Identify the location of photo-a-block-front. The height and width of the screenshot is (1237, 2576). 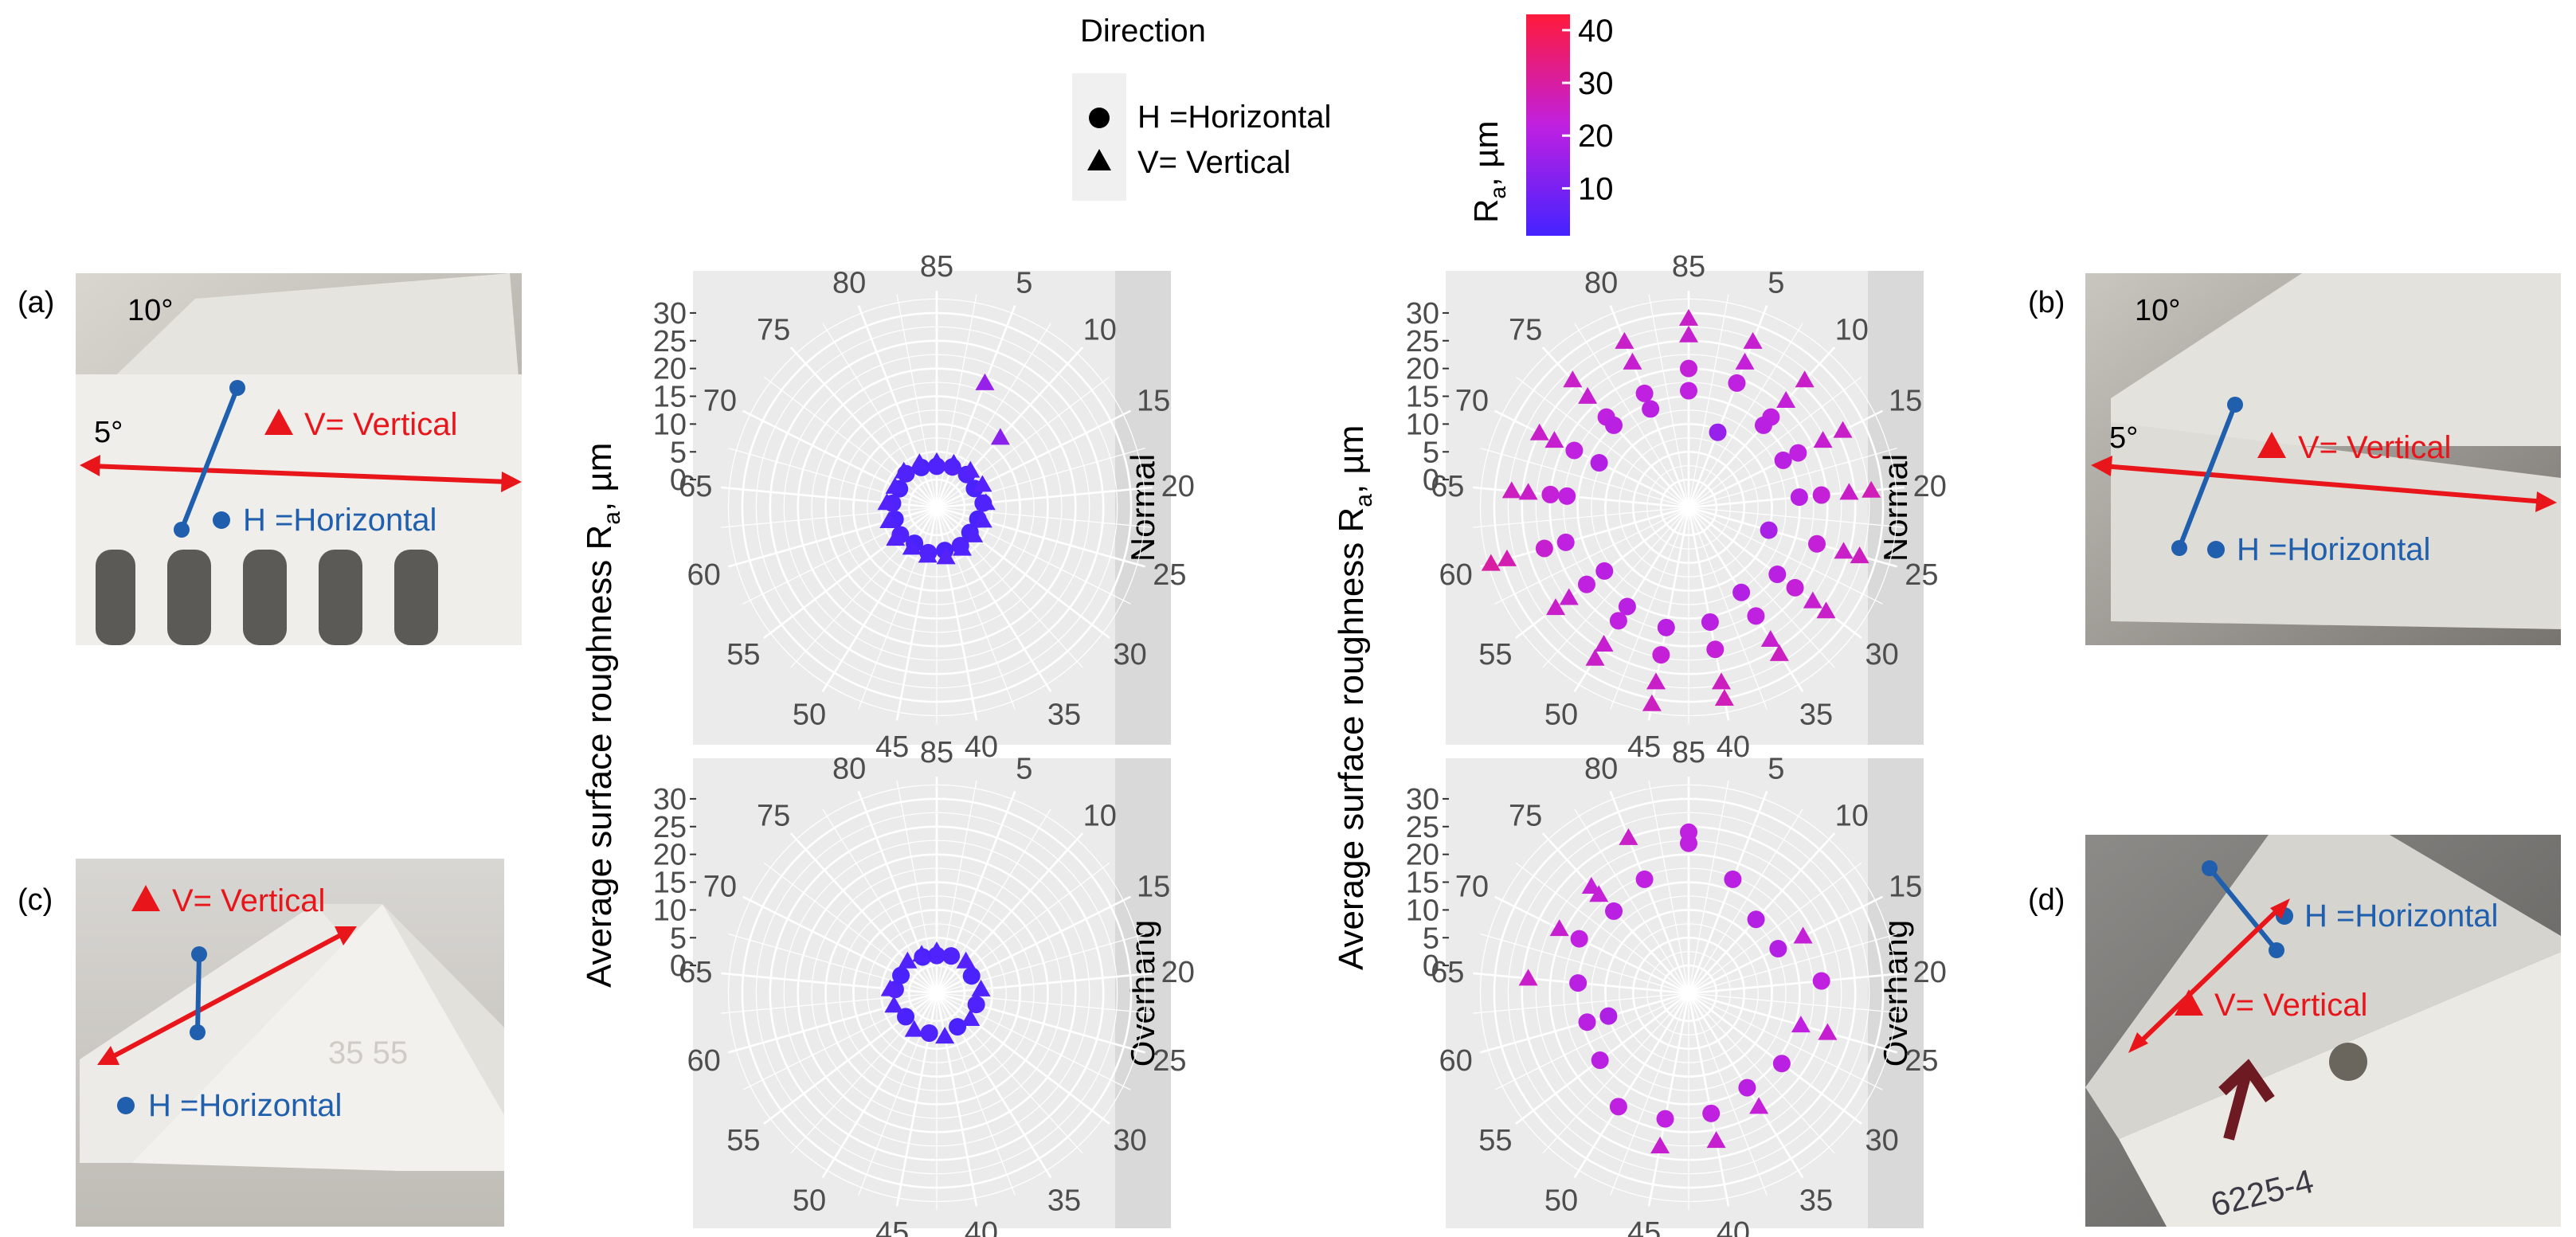
(299, 509).